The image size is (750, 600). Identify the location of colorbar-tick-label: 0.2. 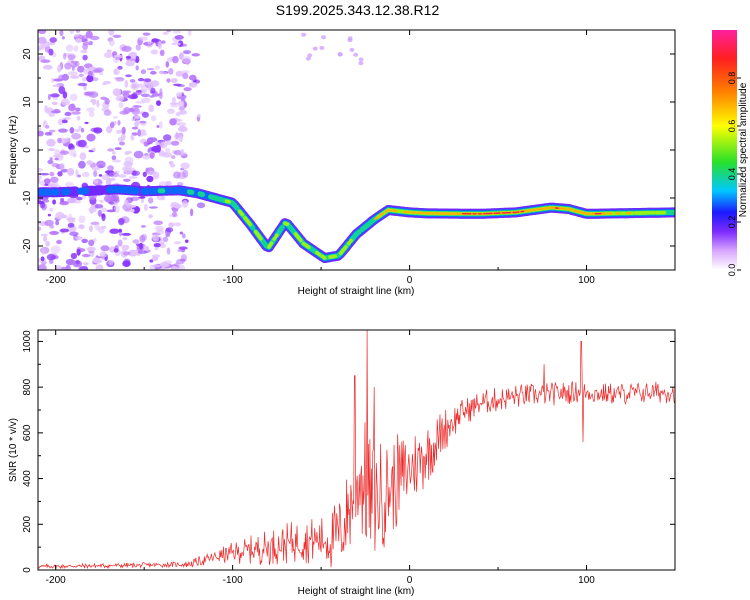
(732, 222).